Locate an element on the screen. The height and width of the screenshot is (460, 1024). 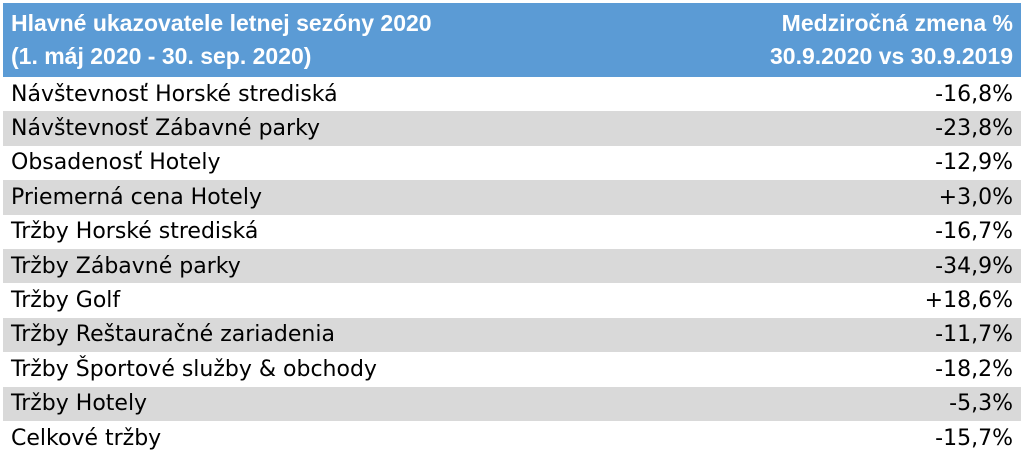
row-label: Obsadenosť Hotely is located at coordinates (116, 163).